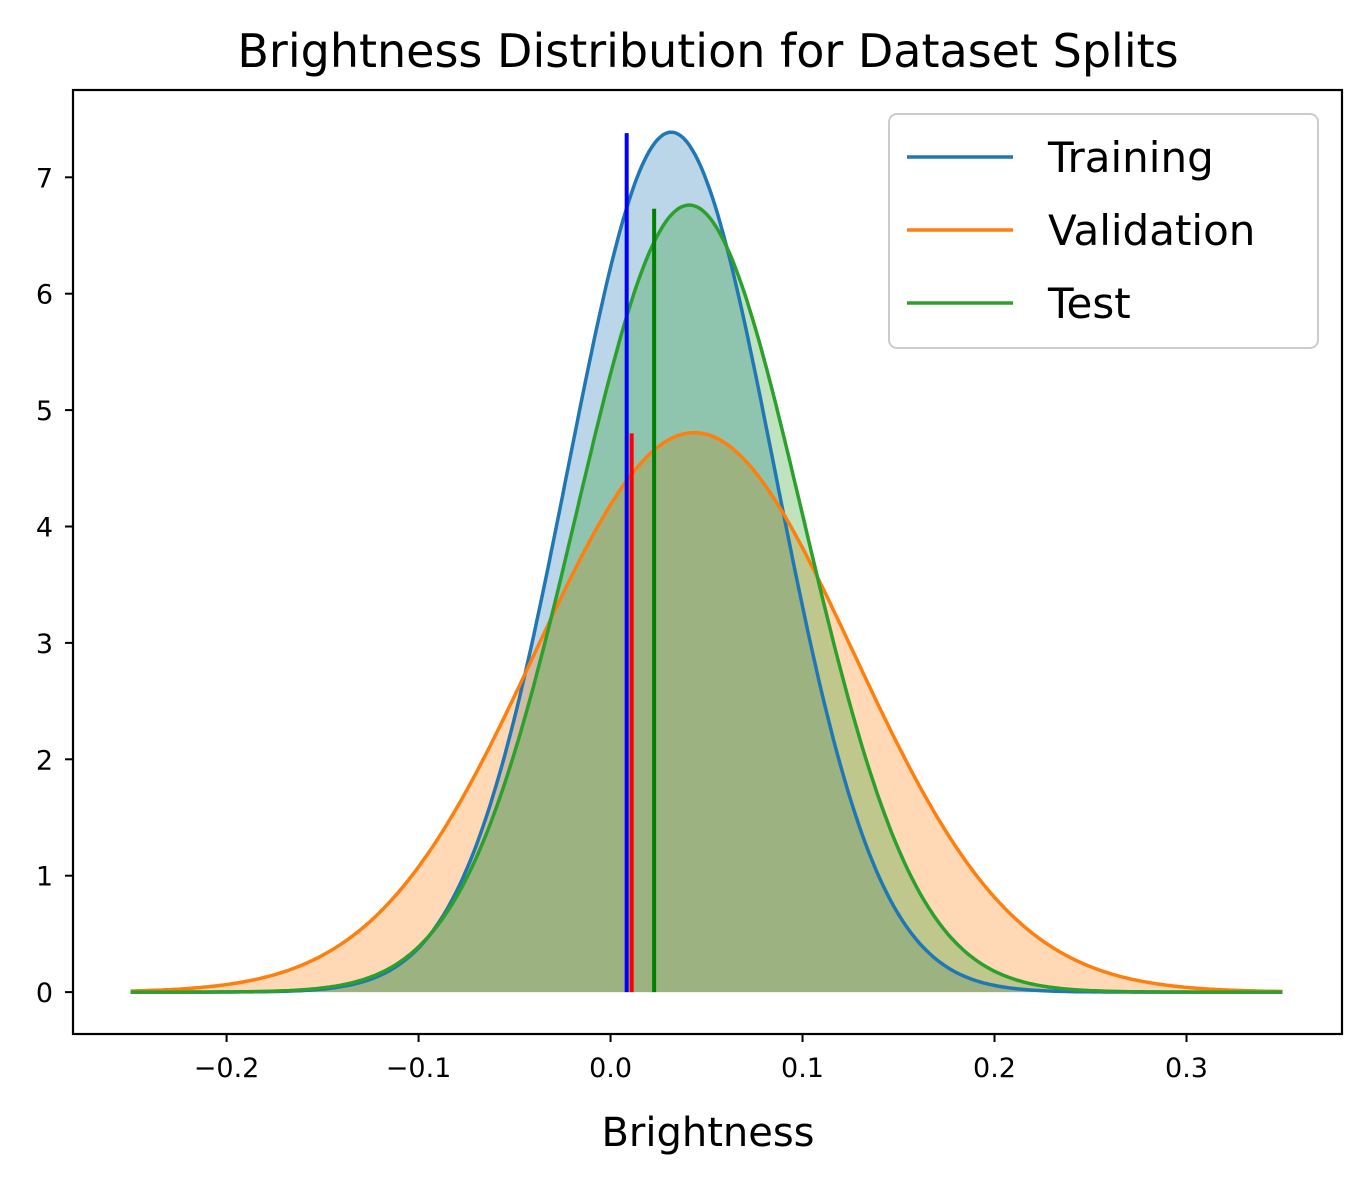 The height and width of the screenshot is (1182, 1371). I want to click on x-tick-label: 0.1, so click(802, 1068).